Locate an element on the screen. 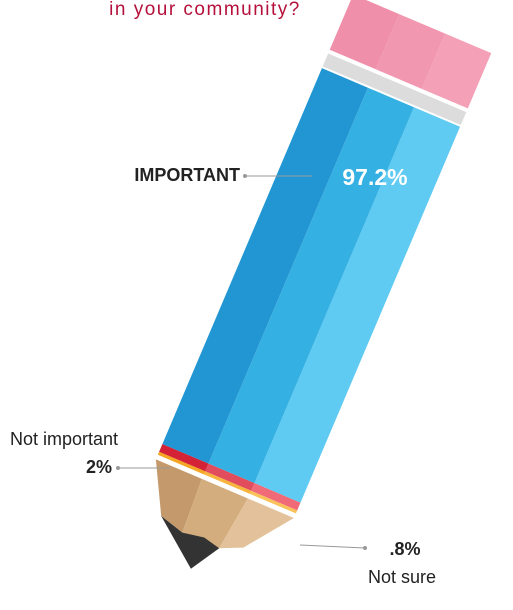 The width and height of the screenshot is (513, 610). category-label: Not important is located at coordinates (64, 439).